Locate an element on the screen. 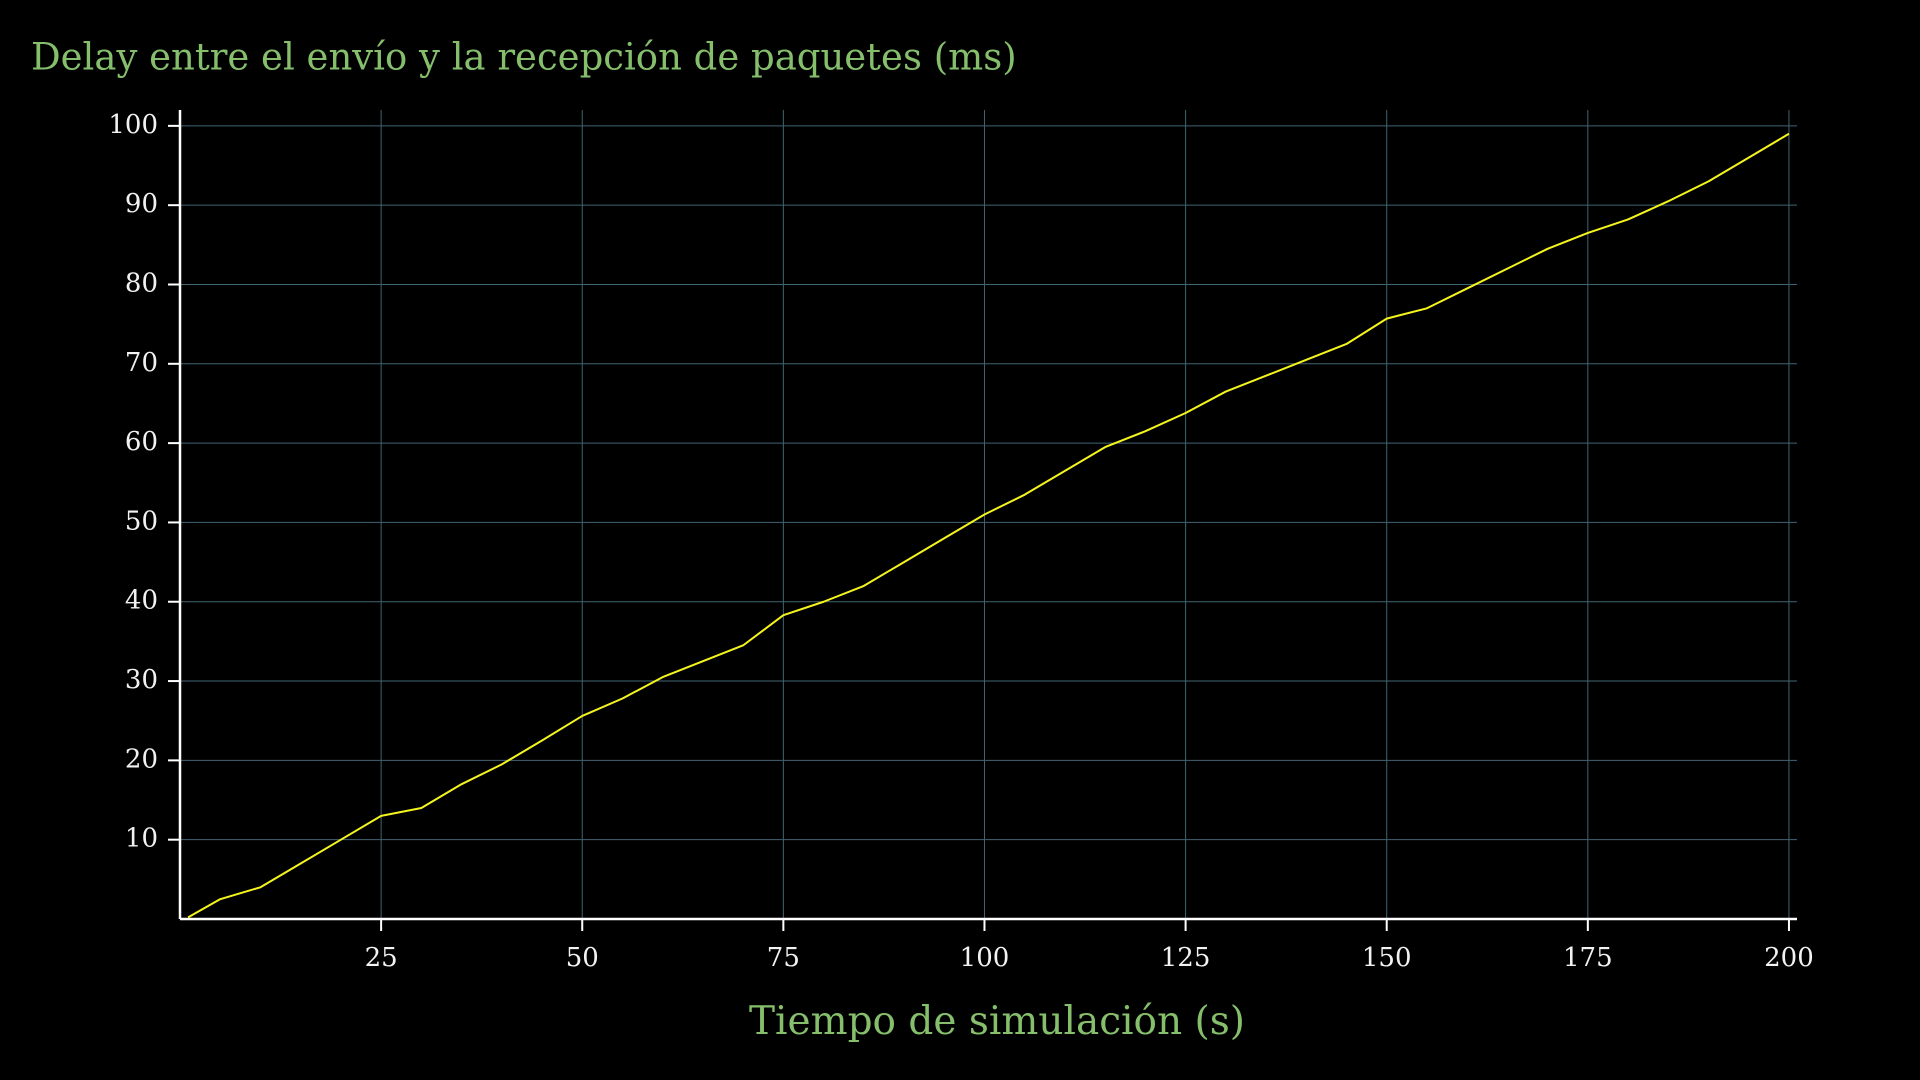 The image size is (1920, 1080). x-tick-label: 25 is located at coordinates (381, 958).